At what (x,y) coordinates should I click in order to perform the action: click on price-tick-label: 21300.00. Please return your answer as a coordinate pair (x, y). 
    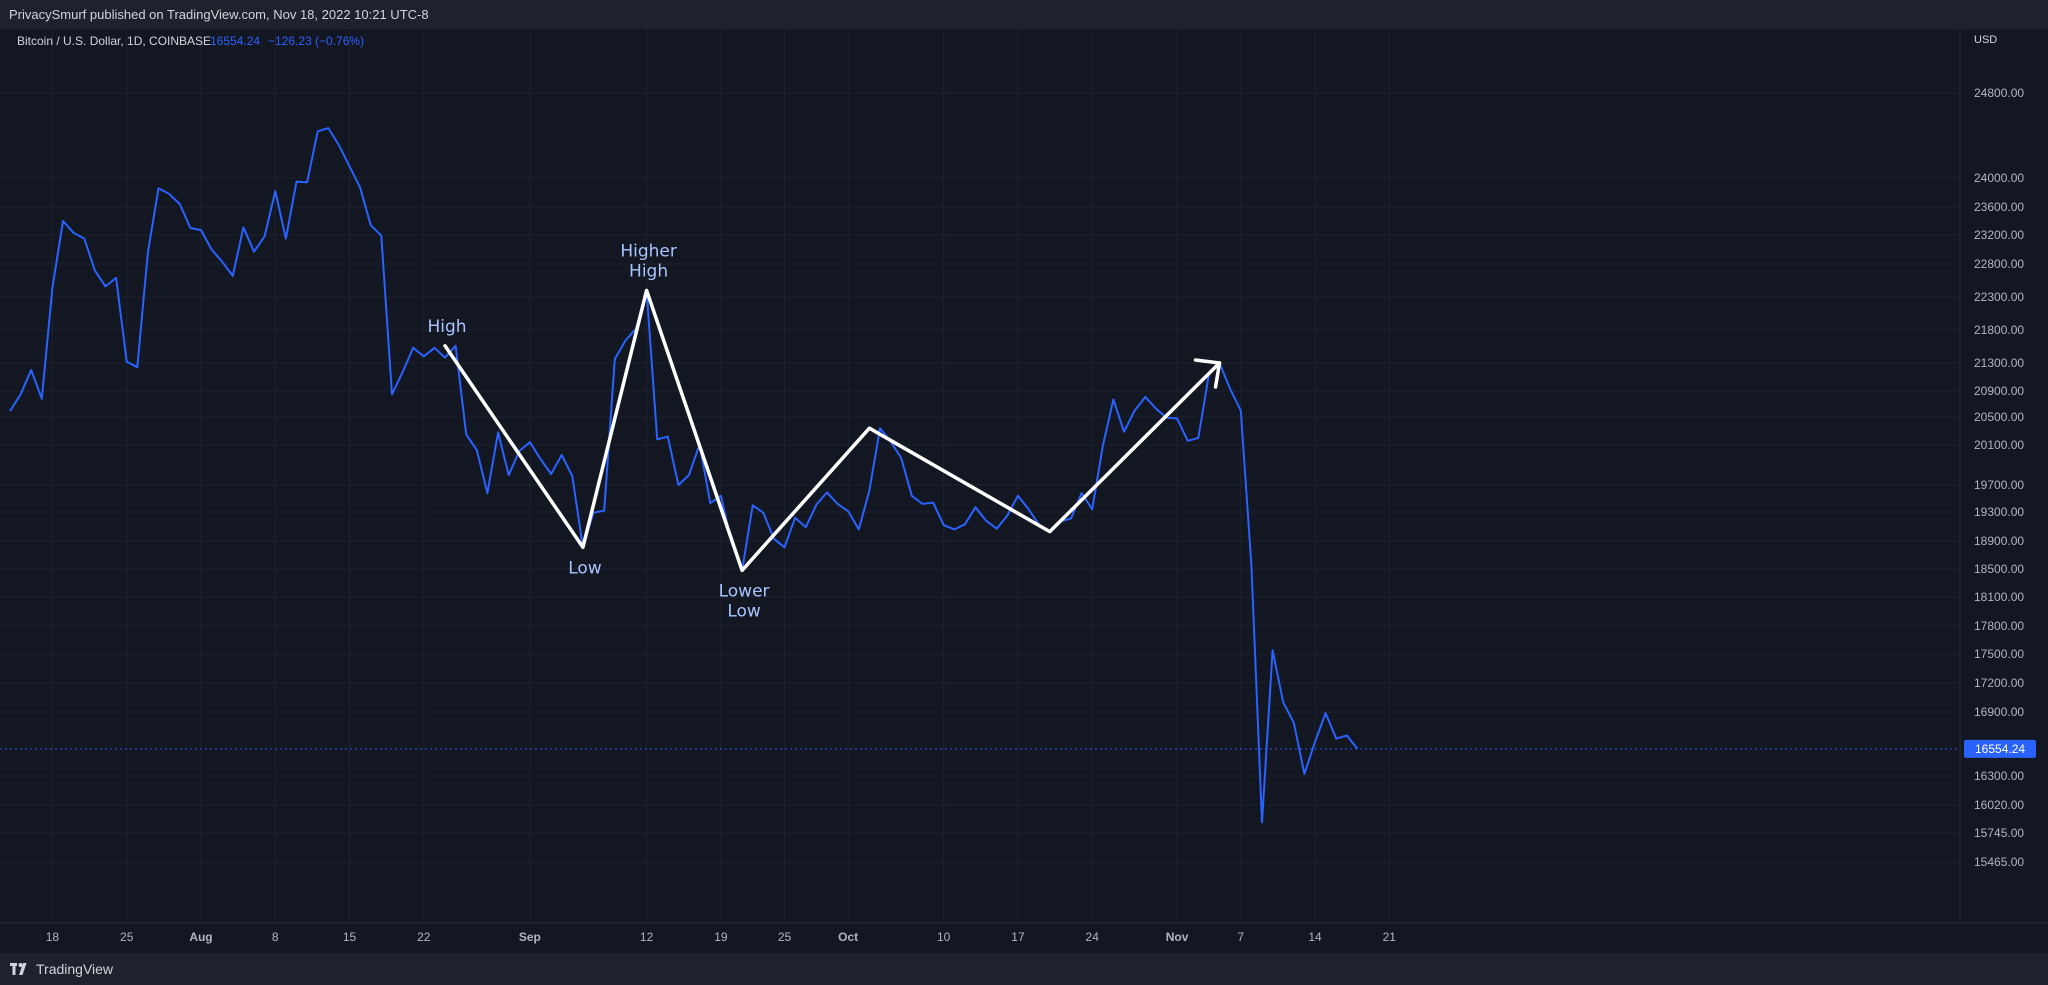
    Looking at the image, I should click on (1999, 363).